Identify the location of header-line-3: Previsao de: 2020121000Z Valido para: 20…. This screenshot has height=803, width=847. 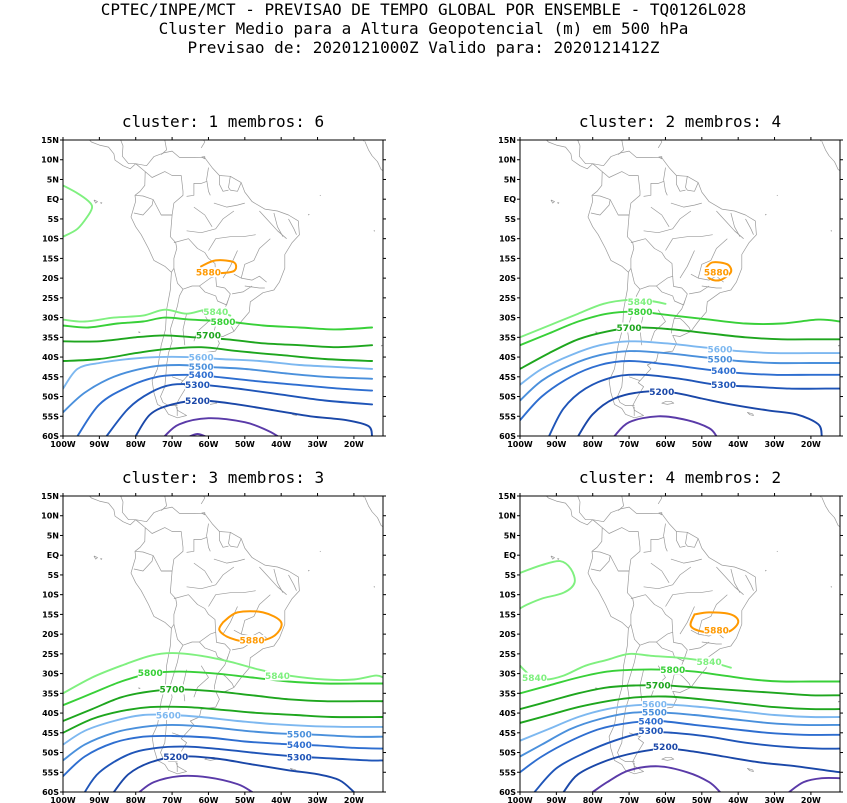
(423, 47).